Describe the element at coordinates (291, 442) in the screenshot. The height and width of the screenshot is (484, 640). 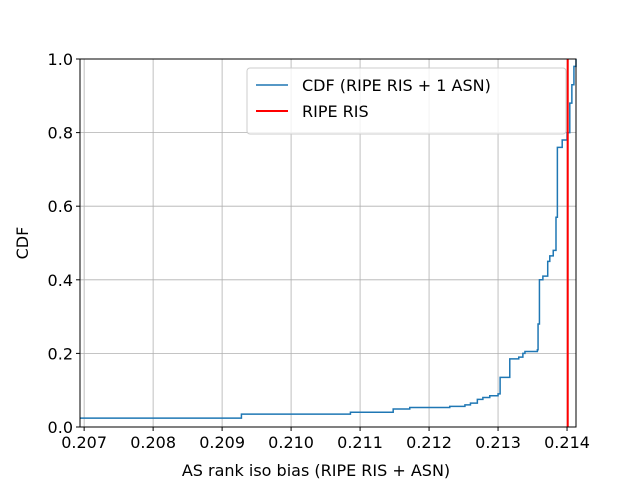
I see `x-tick-label: 0.210` at that location.